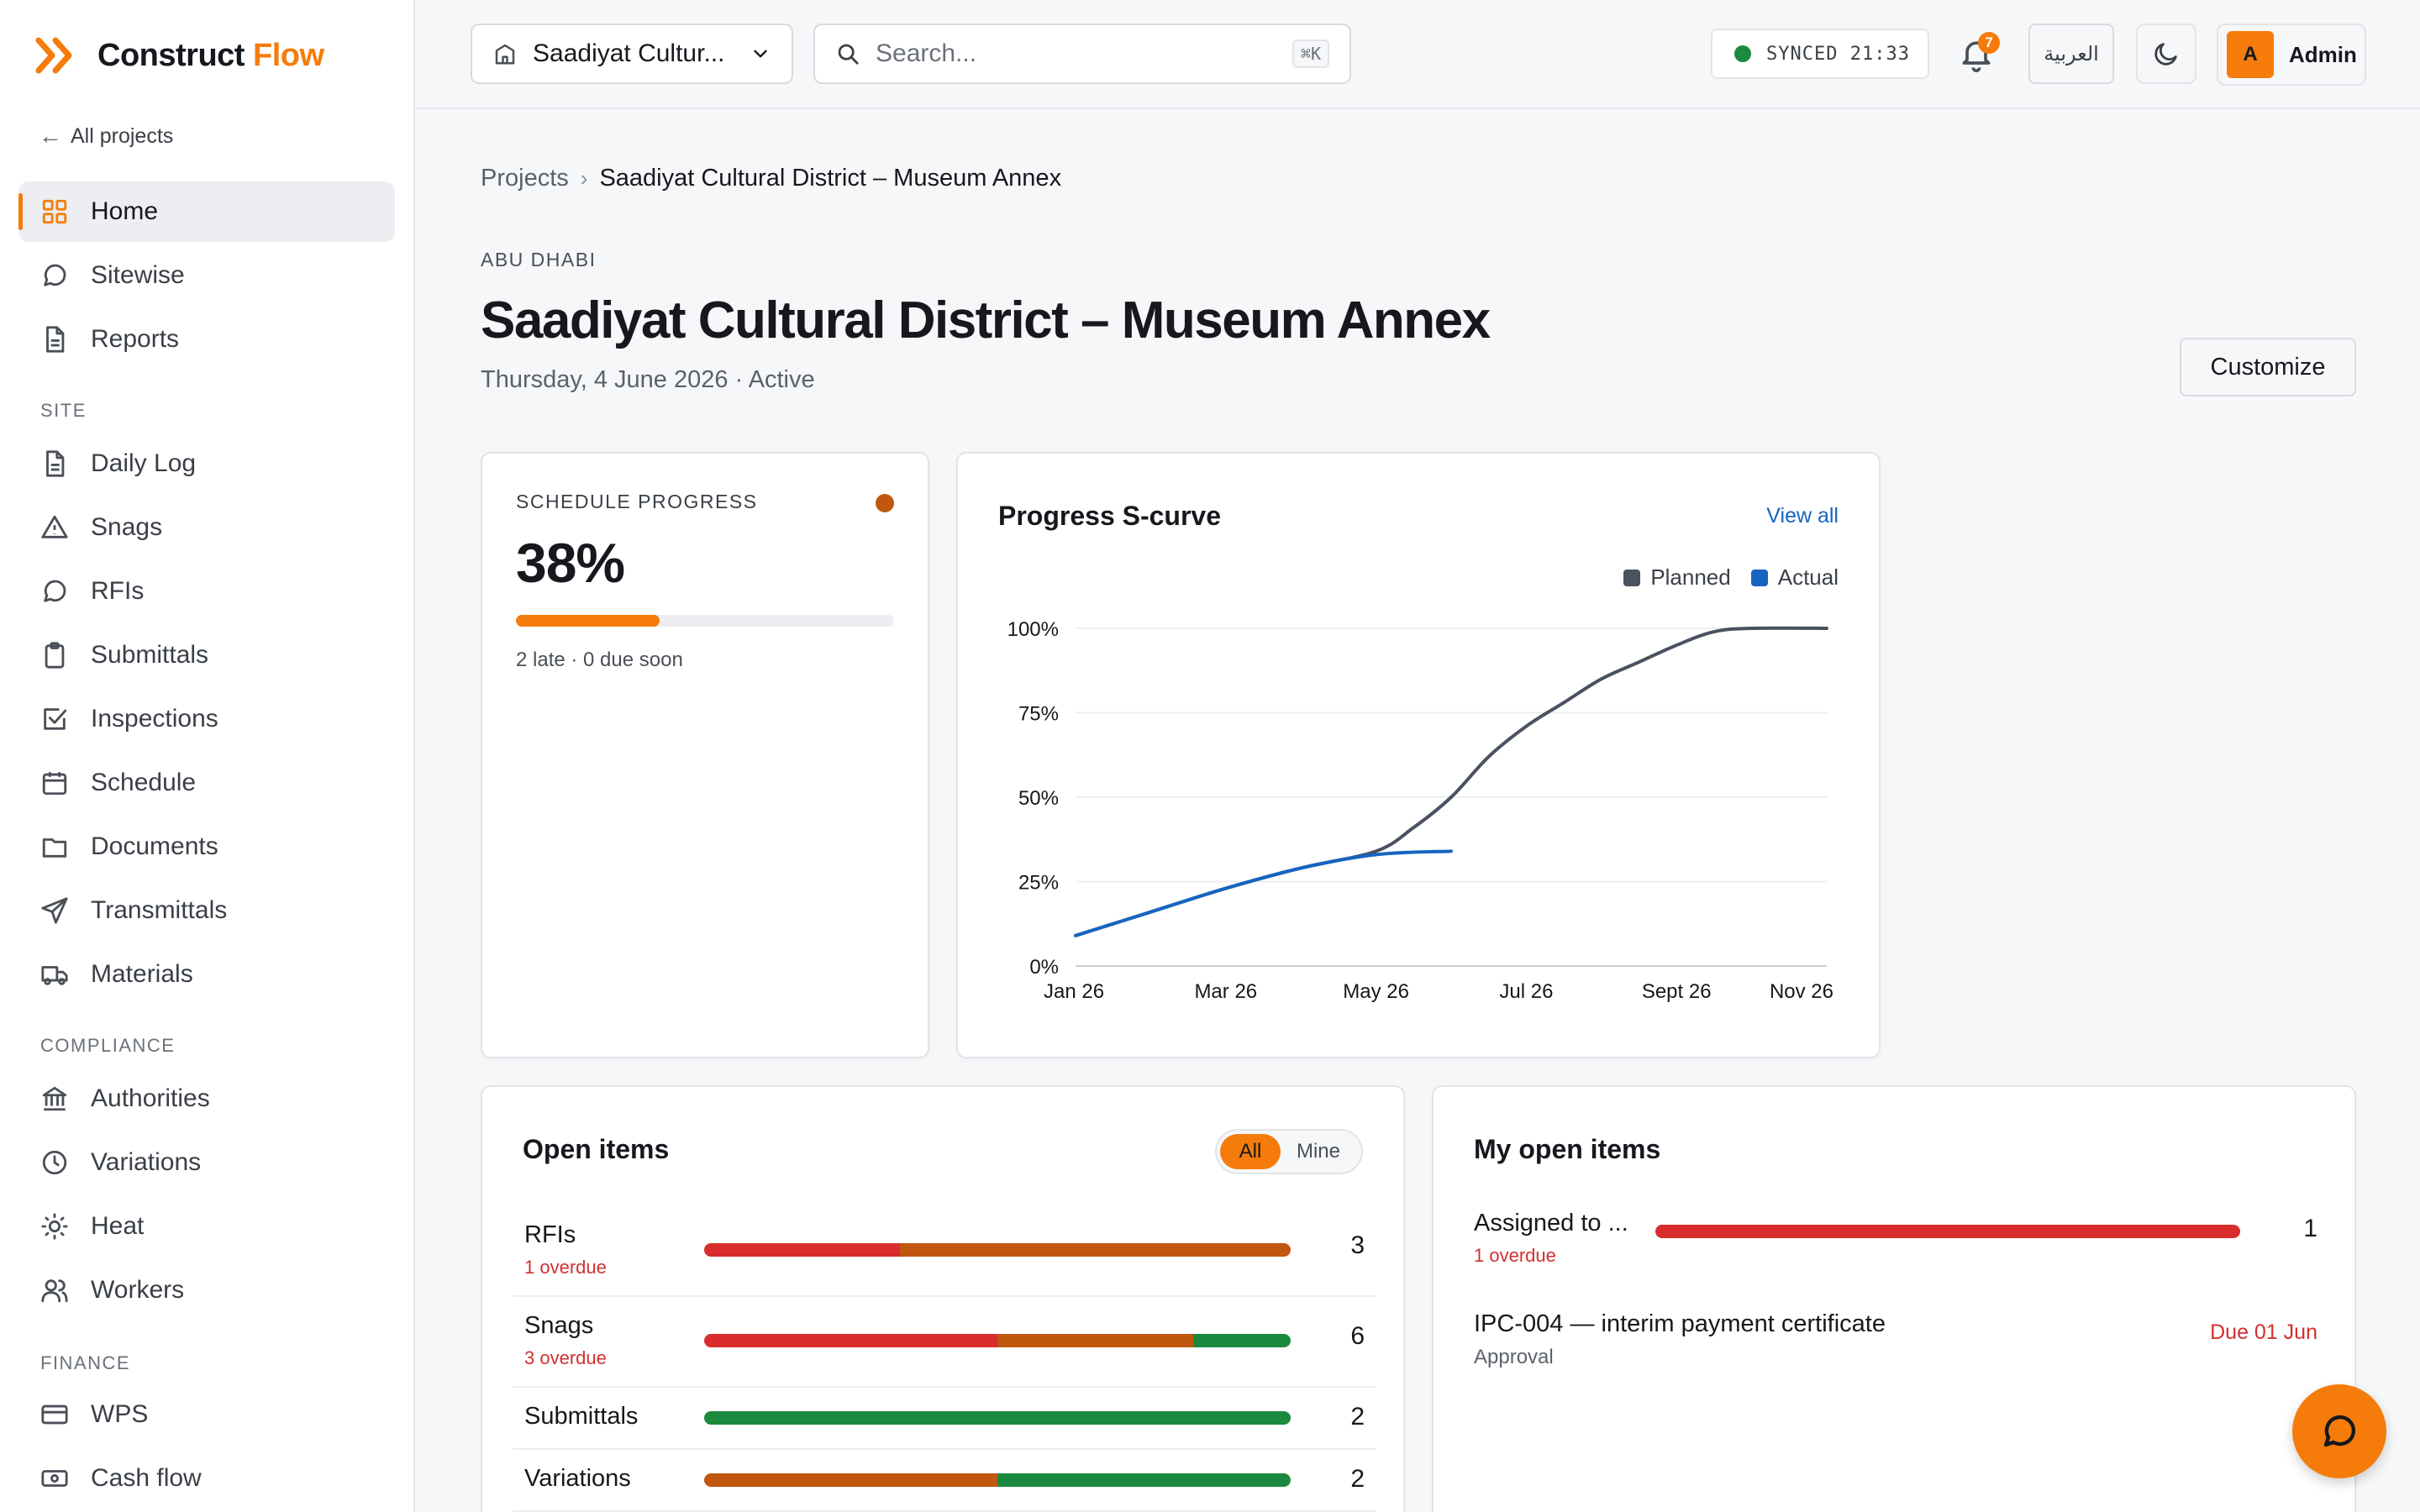 This screenshot has width=2420, height=1512. Describe the element at coordinates (206, 1226) in the screenshot. I see `sidebar-item-heat: Heat` at that location.